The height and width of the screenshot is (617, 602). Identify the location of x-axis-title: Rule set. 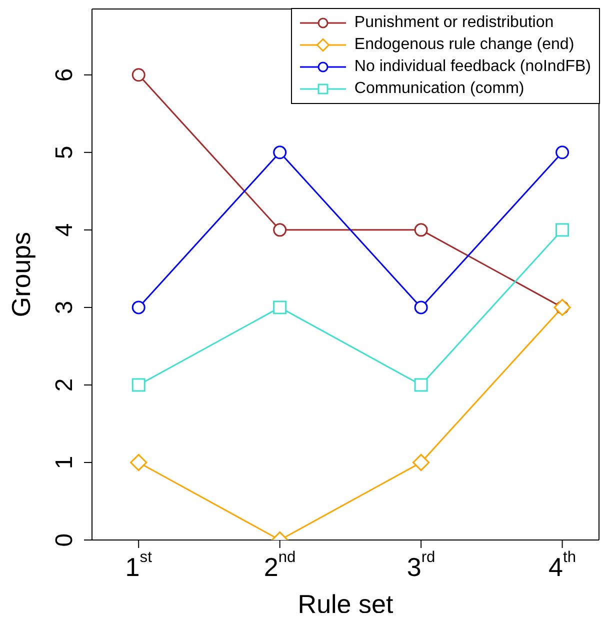
(346, 603).